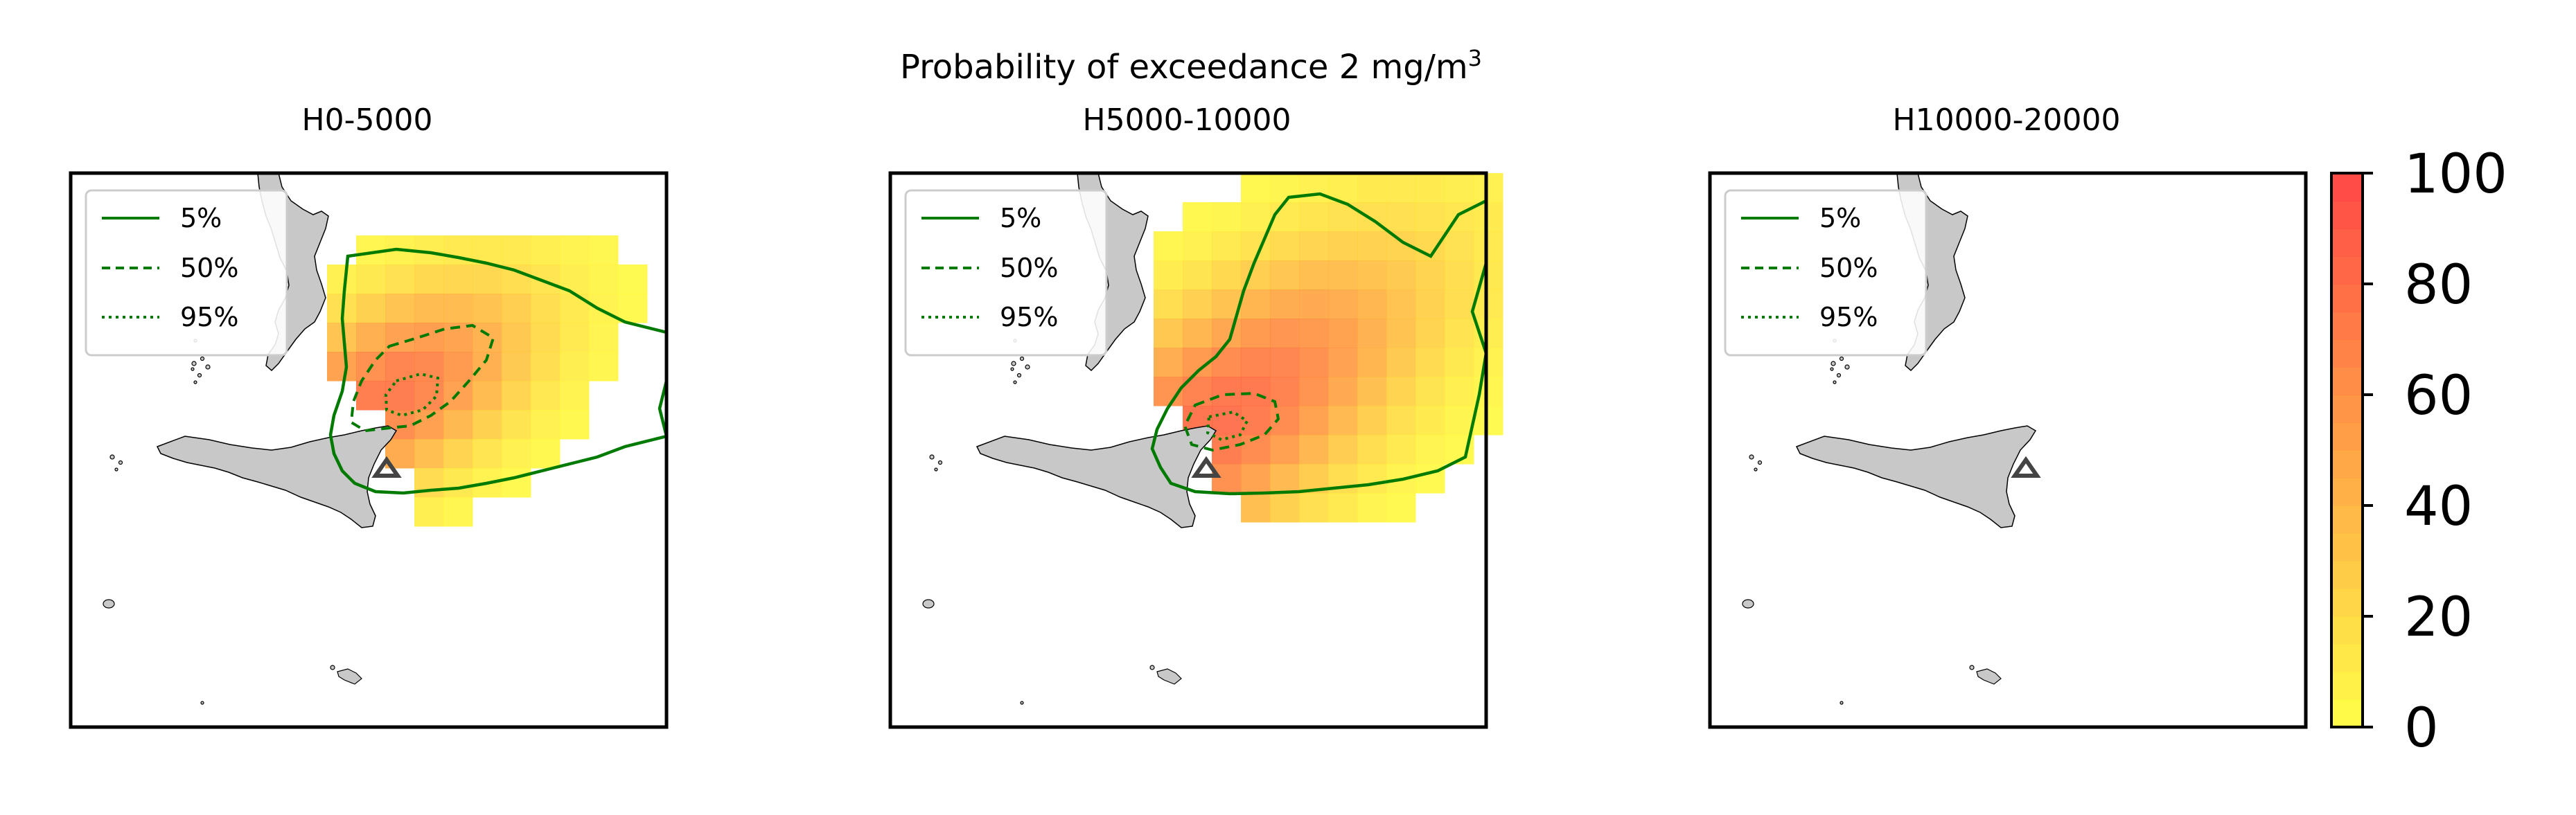  I want to click on colorbar-frame, so click(2347, 450).